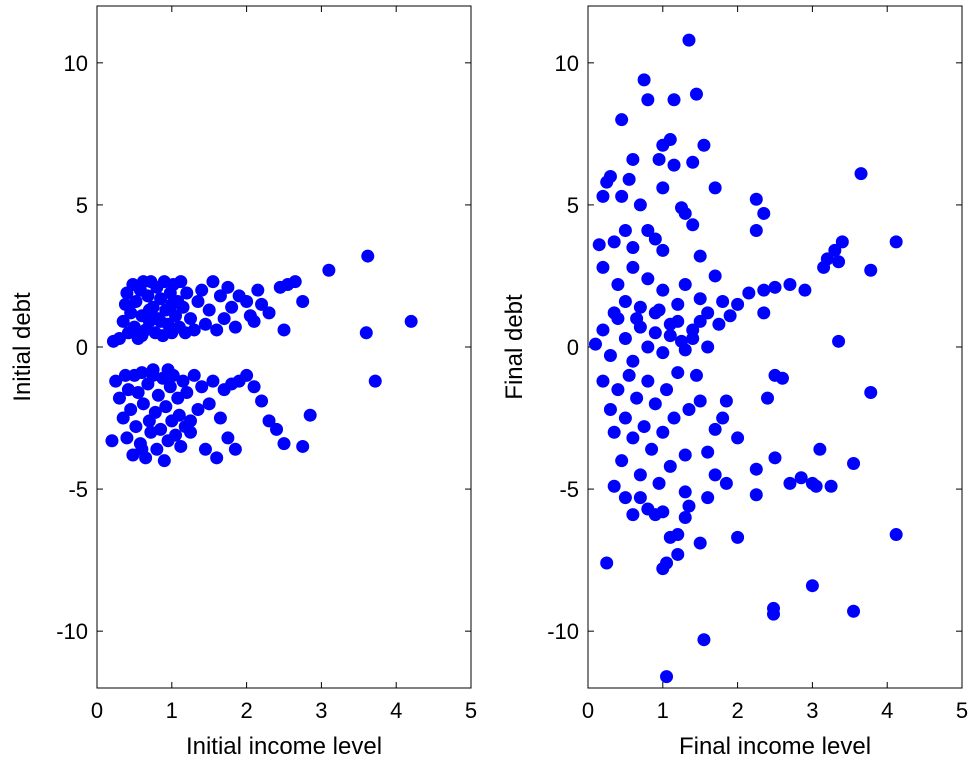 The image size is (979, 766). Describe the element at coordinates (246, 710) in the screenshot. I see `left-xtick-label: 2` at that location.